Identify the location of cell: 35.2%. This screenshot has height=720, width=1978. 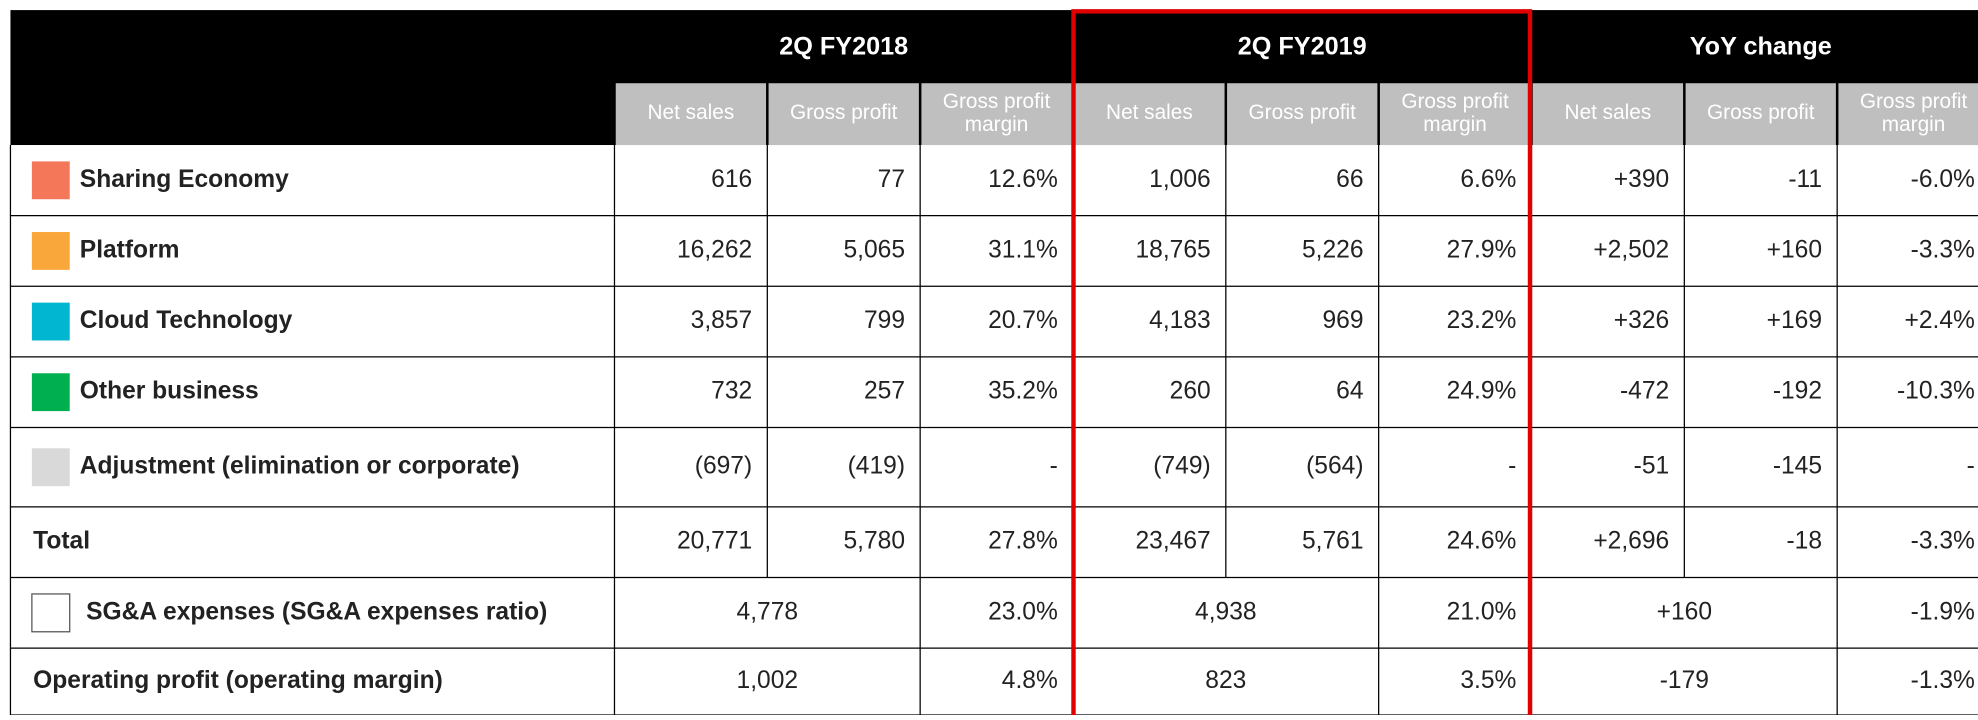
(1023, 391).